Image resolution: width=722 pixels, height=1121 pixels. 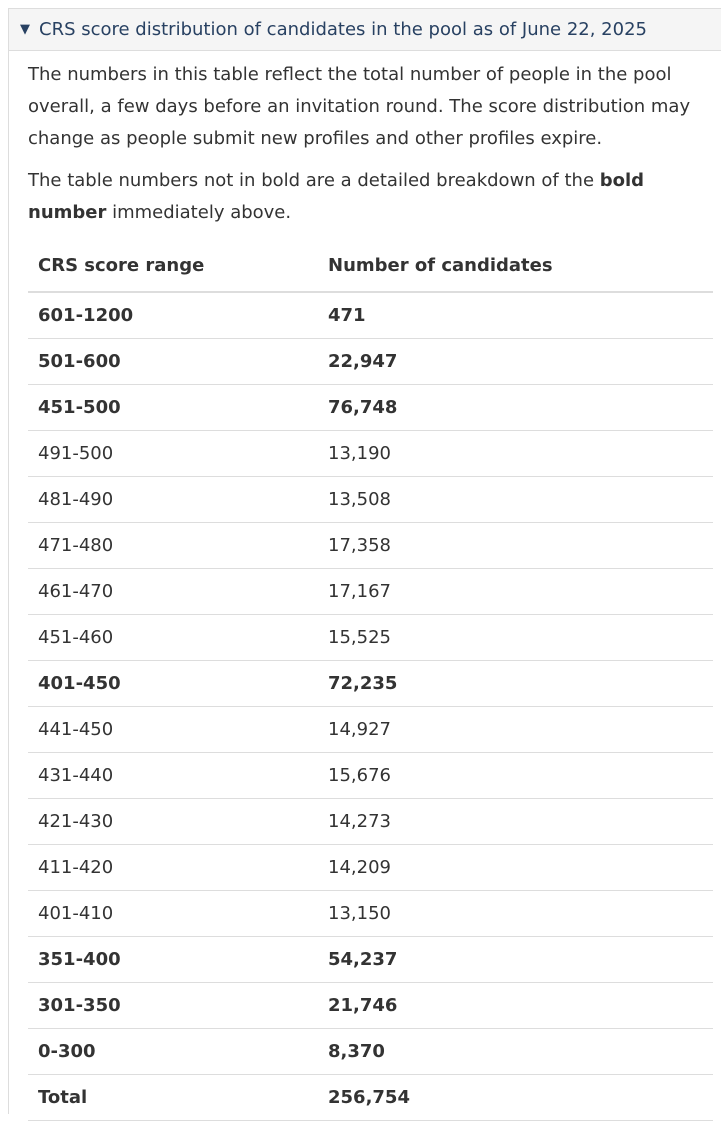 What do you see at coordinates (199, 212) in the screenshot?
I see `bold-explanation-suffix: immediately above.` at bounding box center [199, 212].